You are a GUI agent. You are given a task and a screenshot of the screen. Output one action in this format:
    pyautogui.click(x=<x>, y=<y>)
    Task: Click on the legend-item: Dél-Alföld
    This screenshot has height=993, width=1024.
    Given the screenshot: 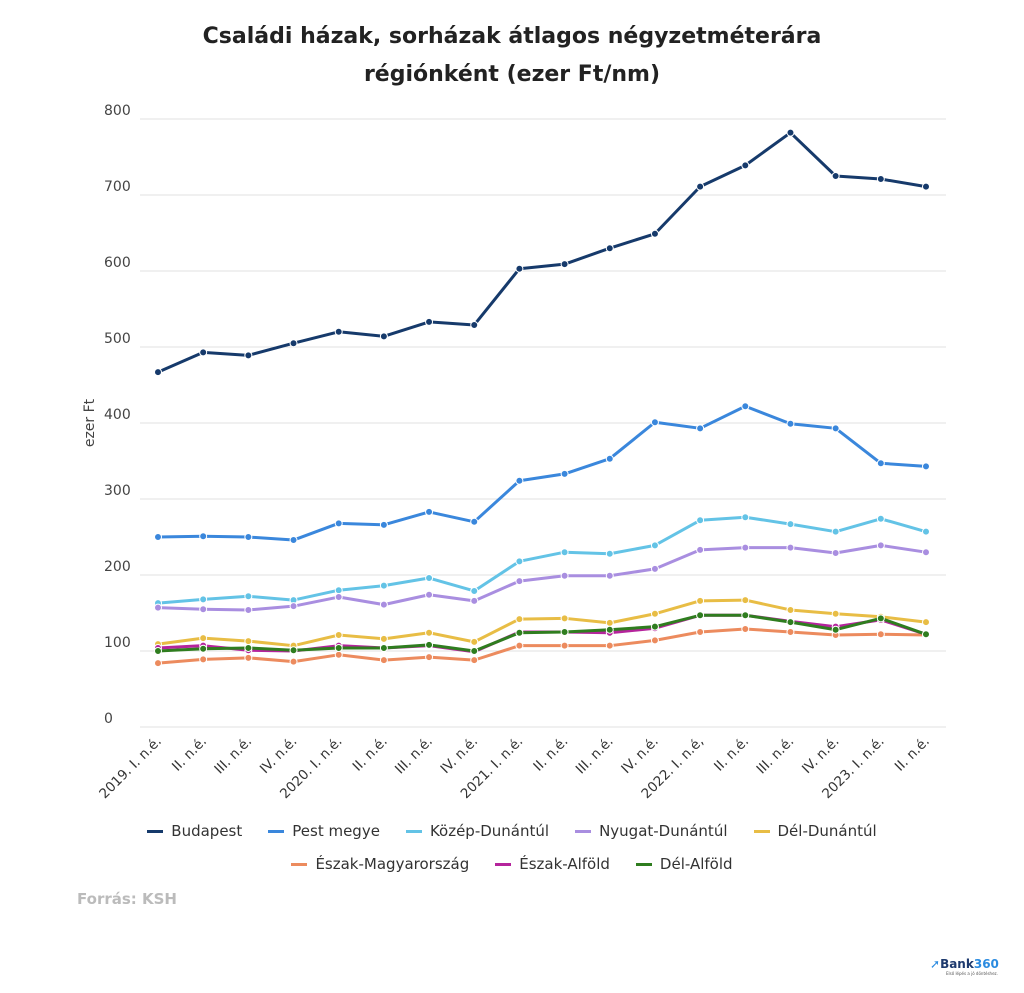 What is the action you would take?
    pyautogui.click(x=684, y=864)
    